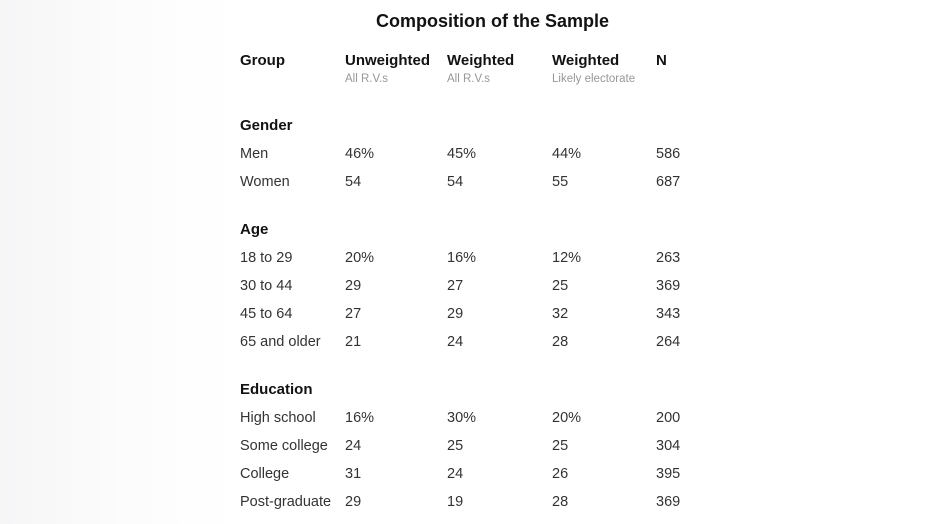 This screenshot has width=932, height=524. I want to click on column-header-label: Group, so click(262, 60).